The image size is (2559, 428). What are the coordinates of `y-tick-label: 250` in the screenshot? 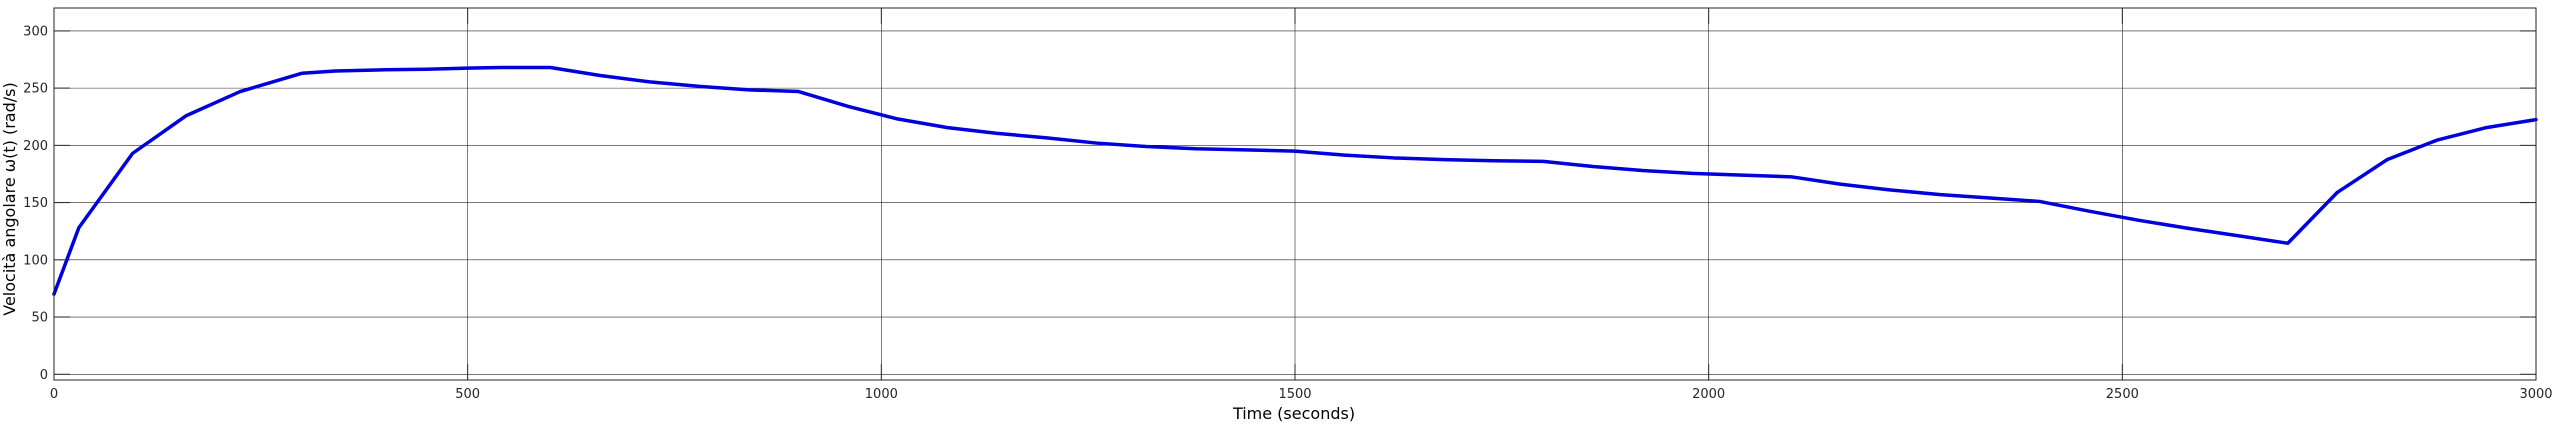 It's located at (35, 89).